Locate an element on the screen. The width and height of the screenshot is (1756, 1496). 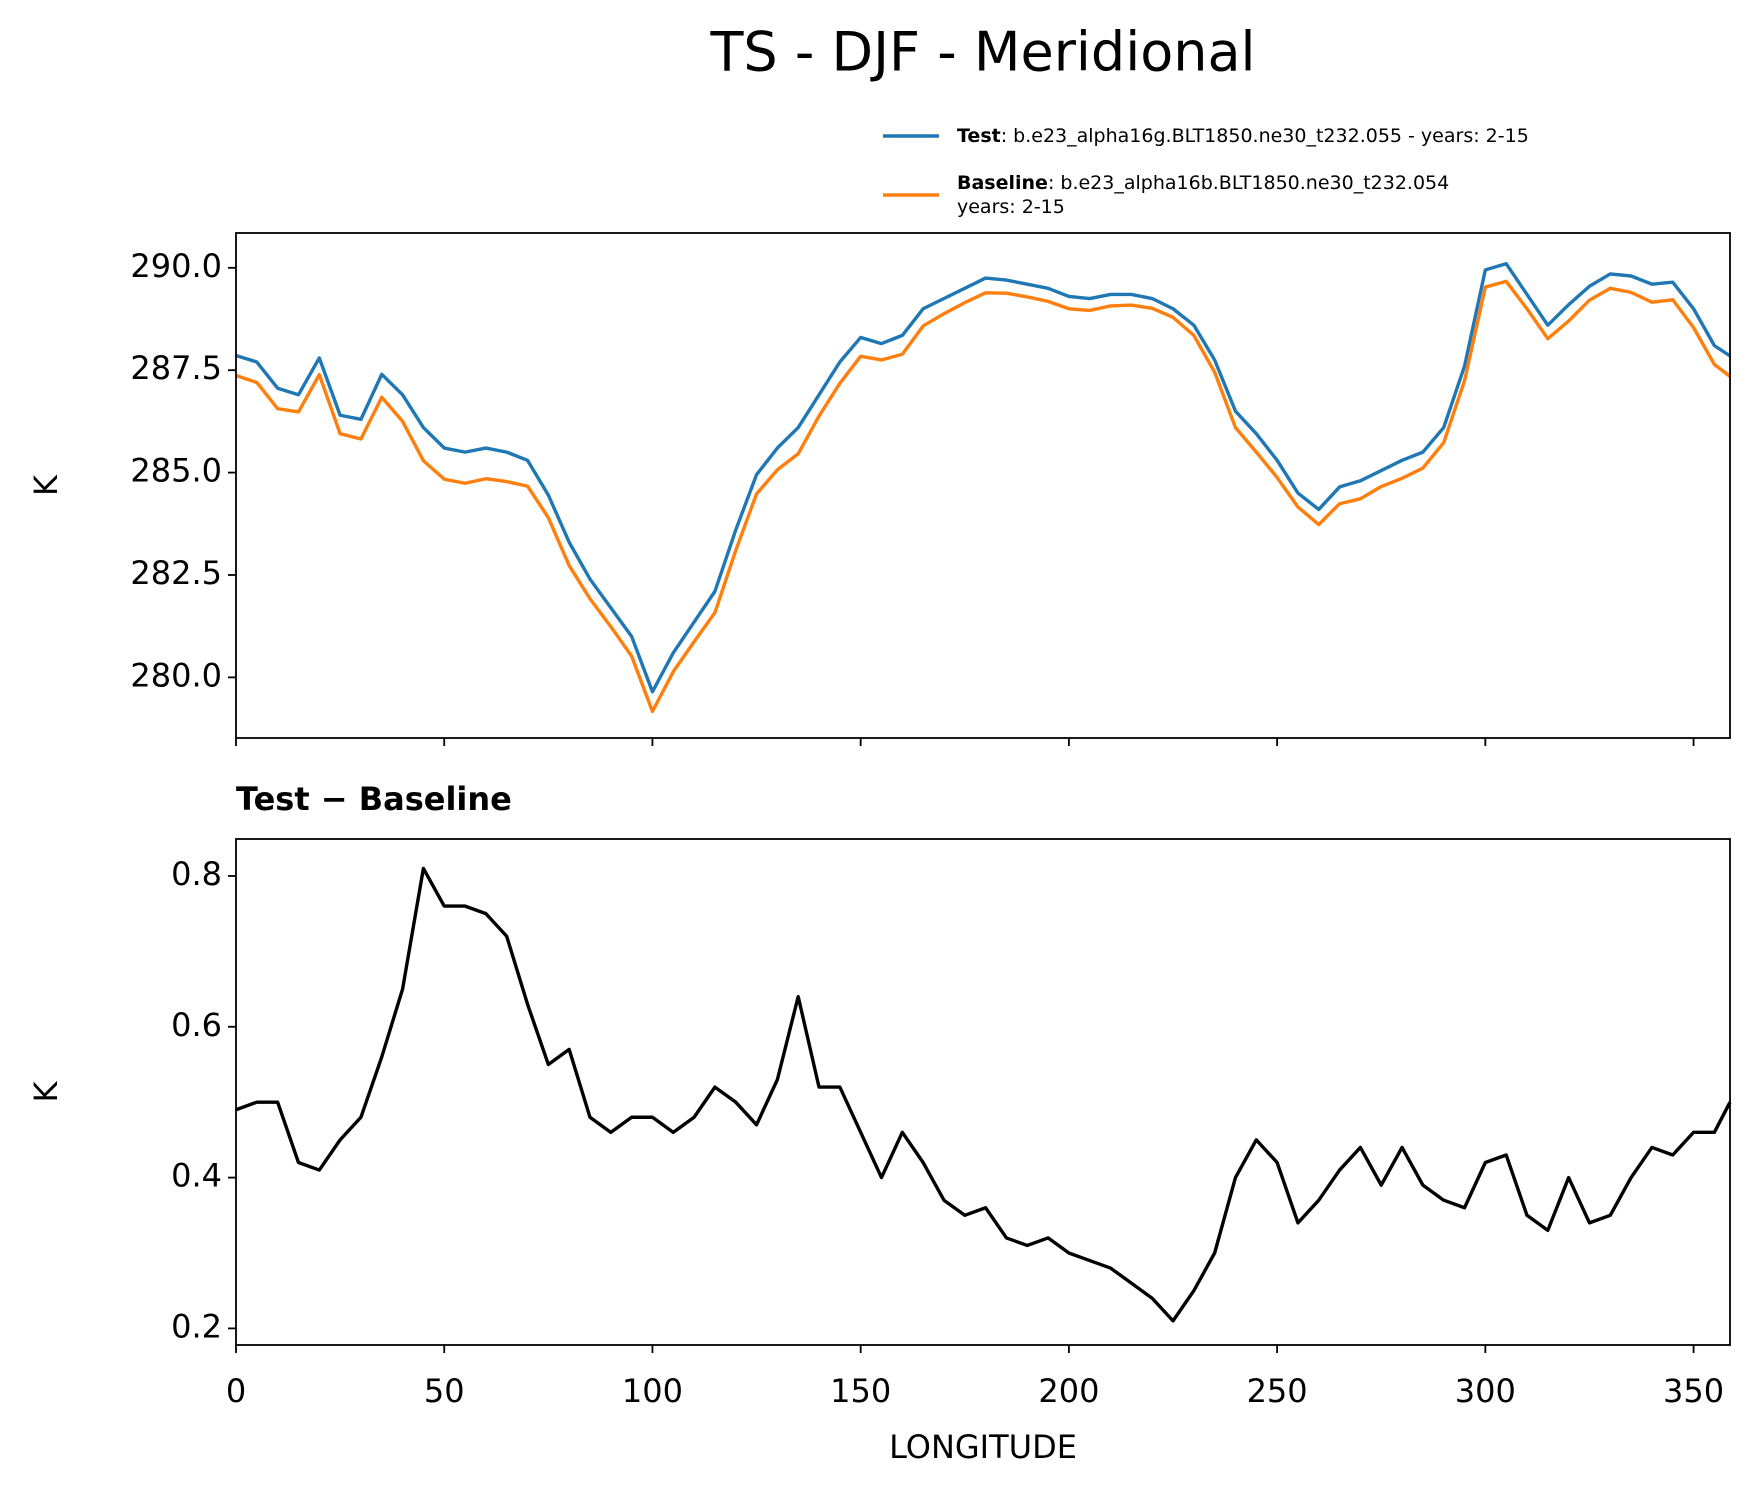
legend-series-text: years: 2-15 is located at coordinates (1011, 207).